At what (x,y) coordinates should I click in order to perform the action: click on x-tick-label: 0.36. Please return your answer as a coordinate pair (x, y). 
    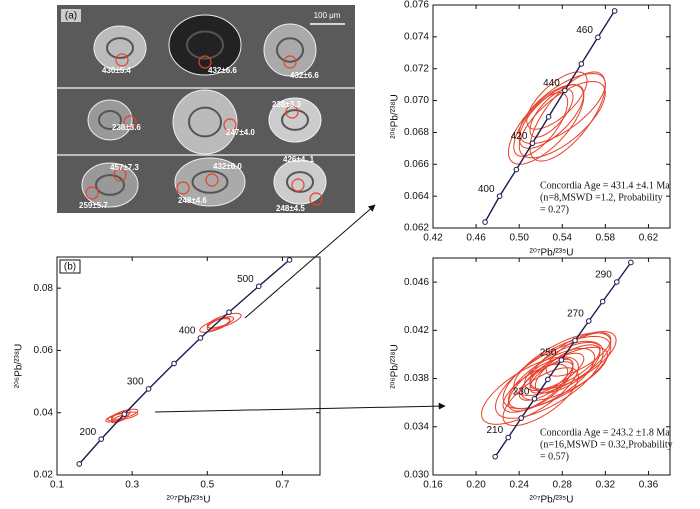
    Looking at the image, I should click on (649, 485).